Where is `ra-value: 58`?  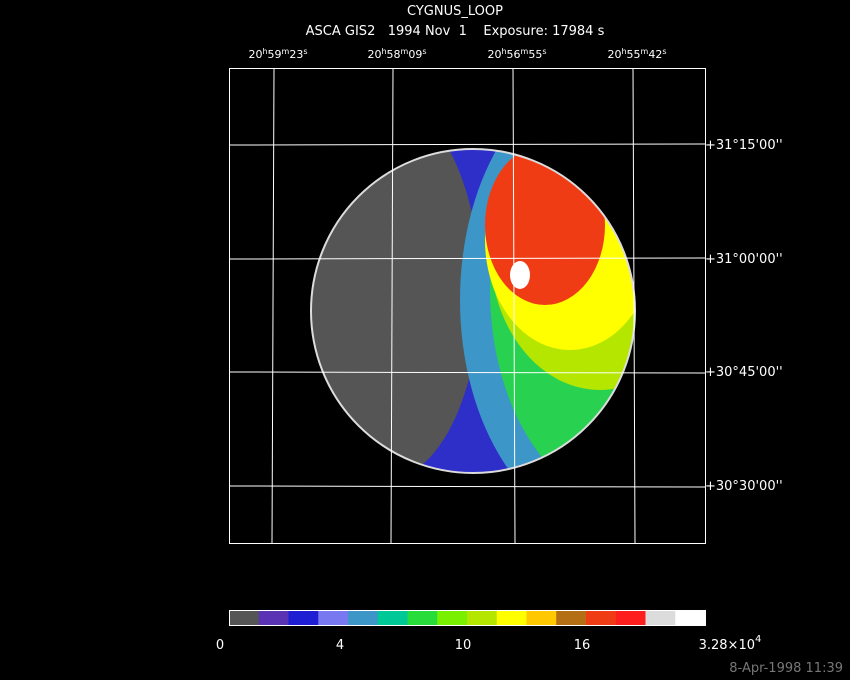
ra-value: 58 is located at coordinates (394, 54).